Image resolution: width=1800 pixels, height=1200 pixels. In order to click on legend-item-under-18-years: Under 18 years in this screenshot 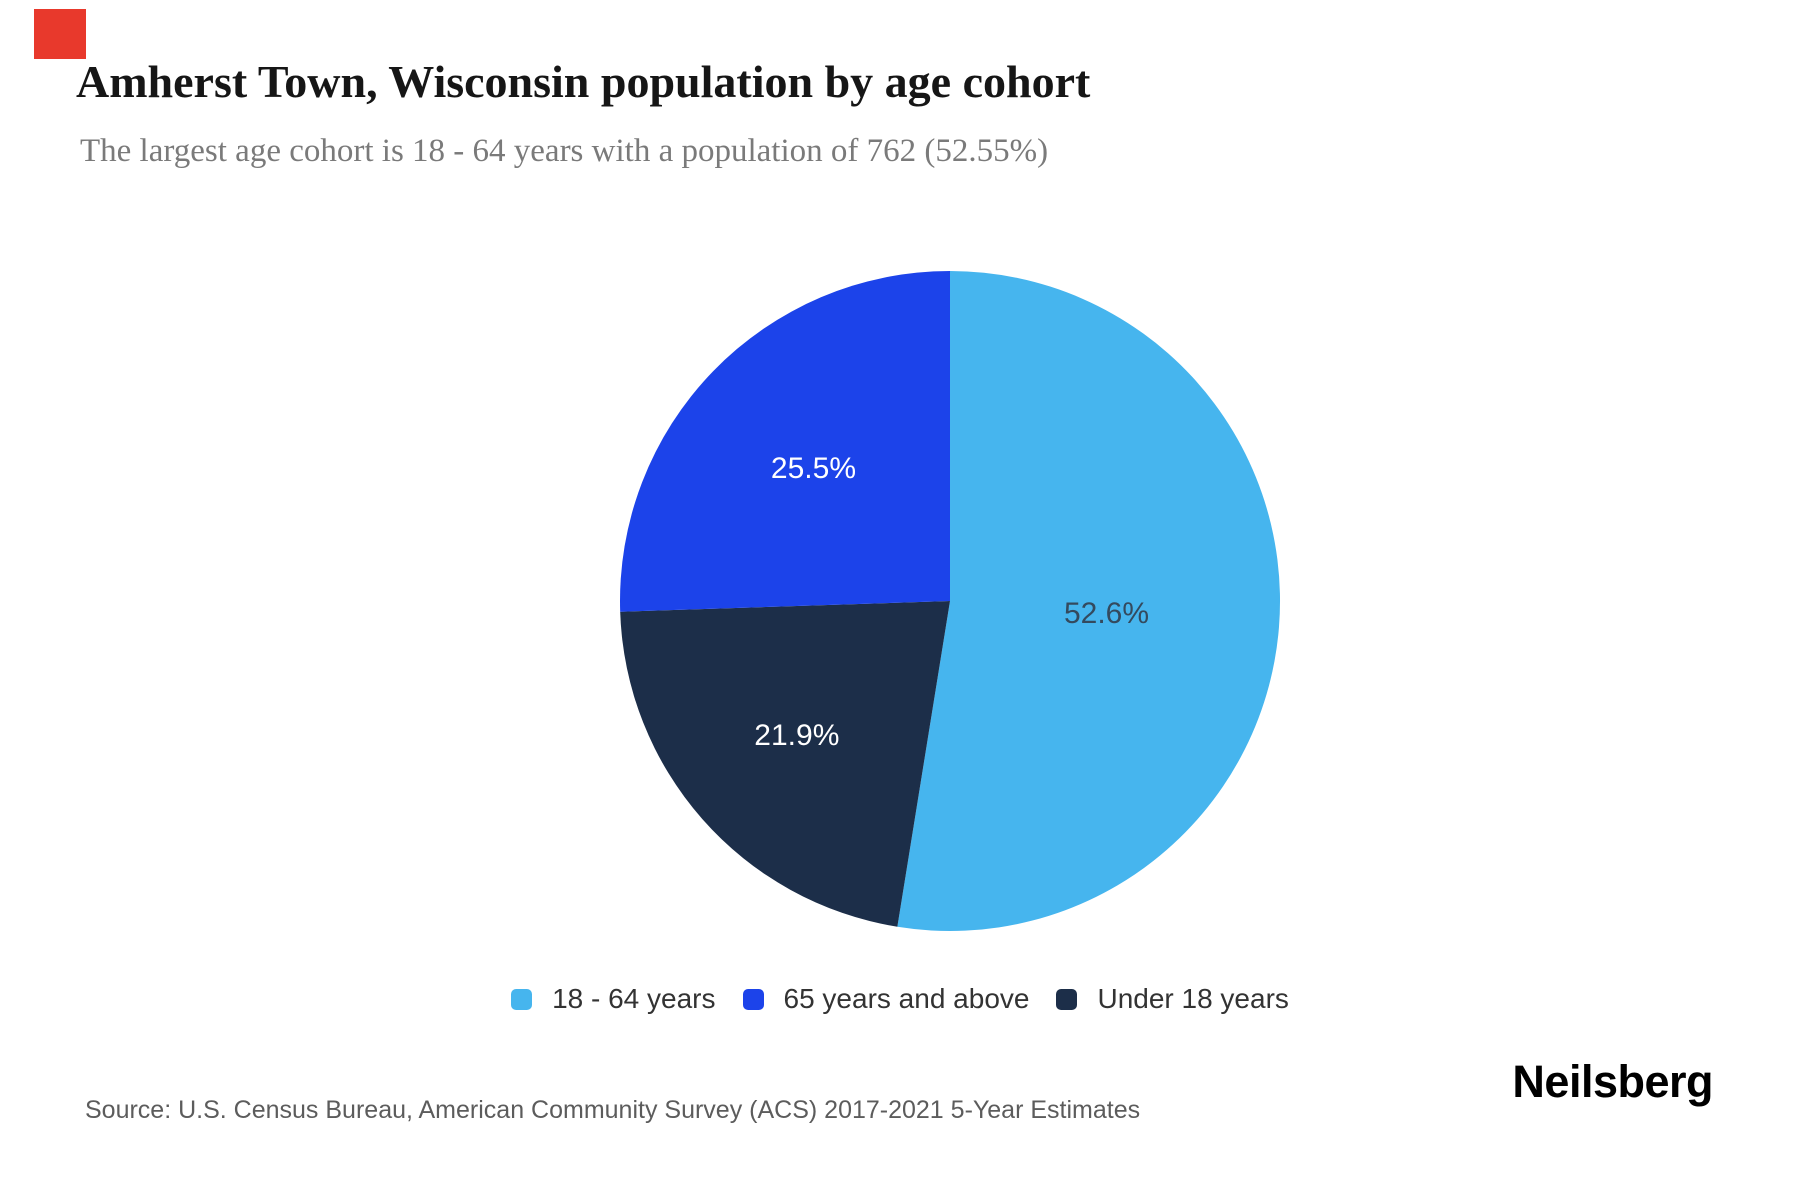, I will do `click(1172, 998)`.